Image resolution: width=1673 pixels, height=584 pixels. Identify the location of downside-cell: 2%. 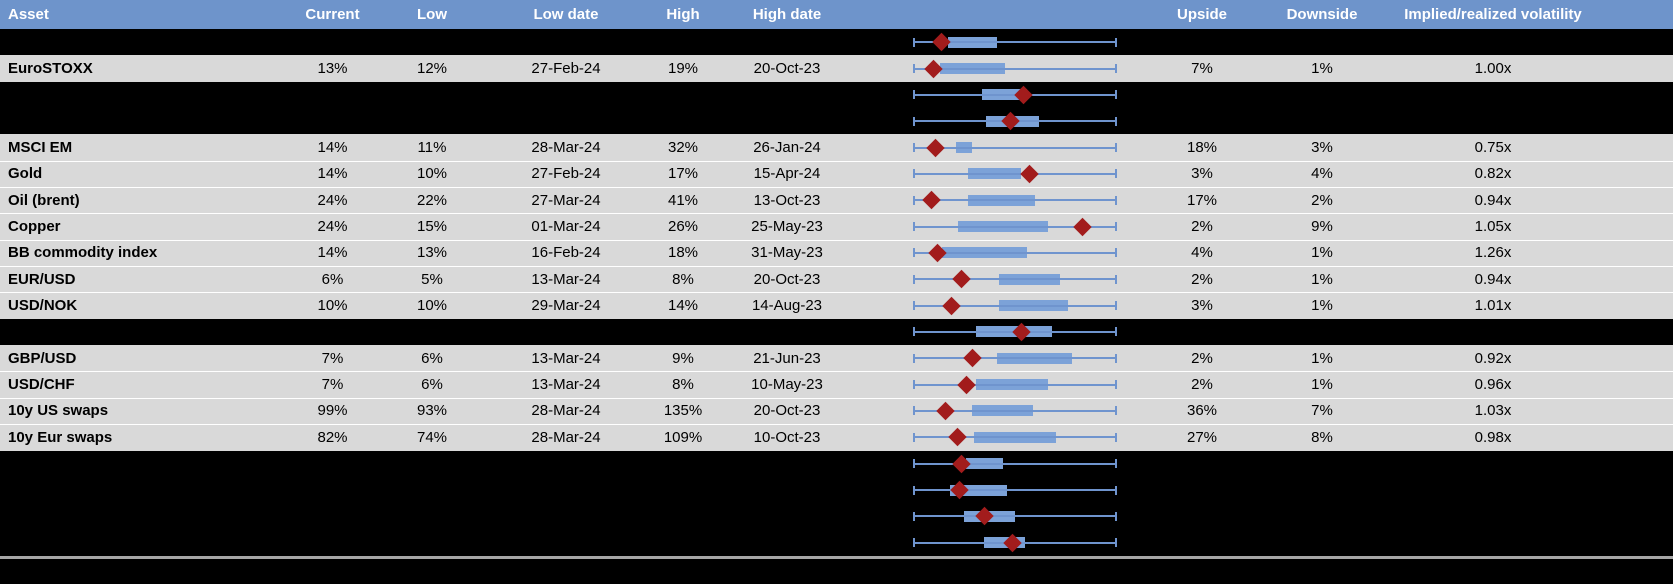
(1322, 200).